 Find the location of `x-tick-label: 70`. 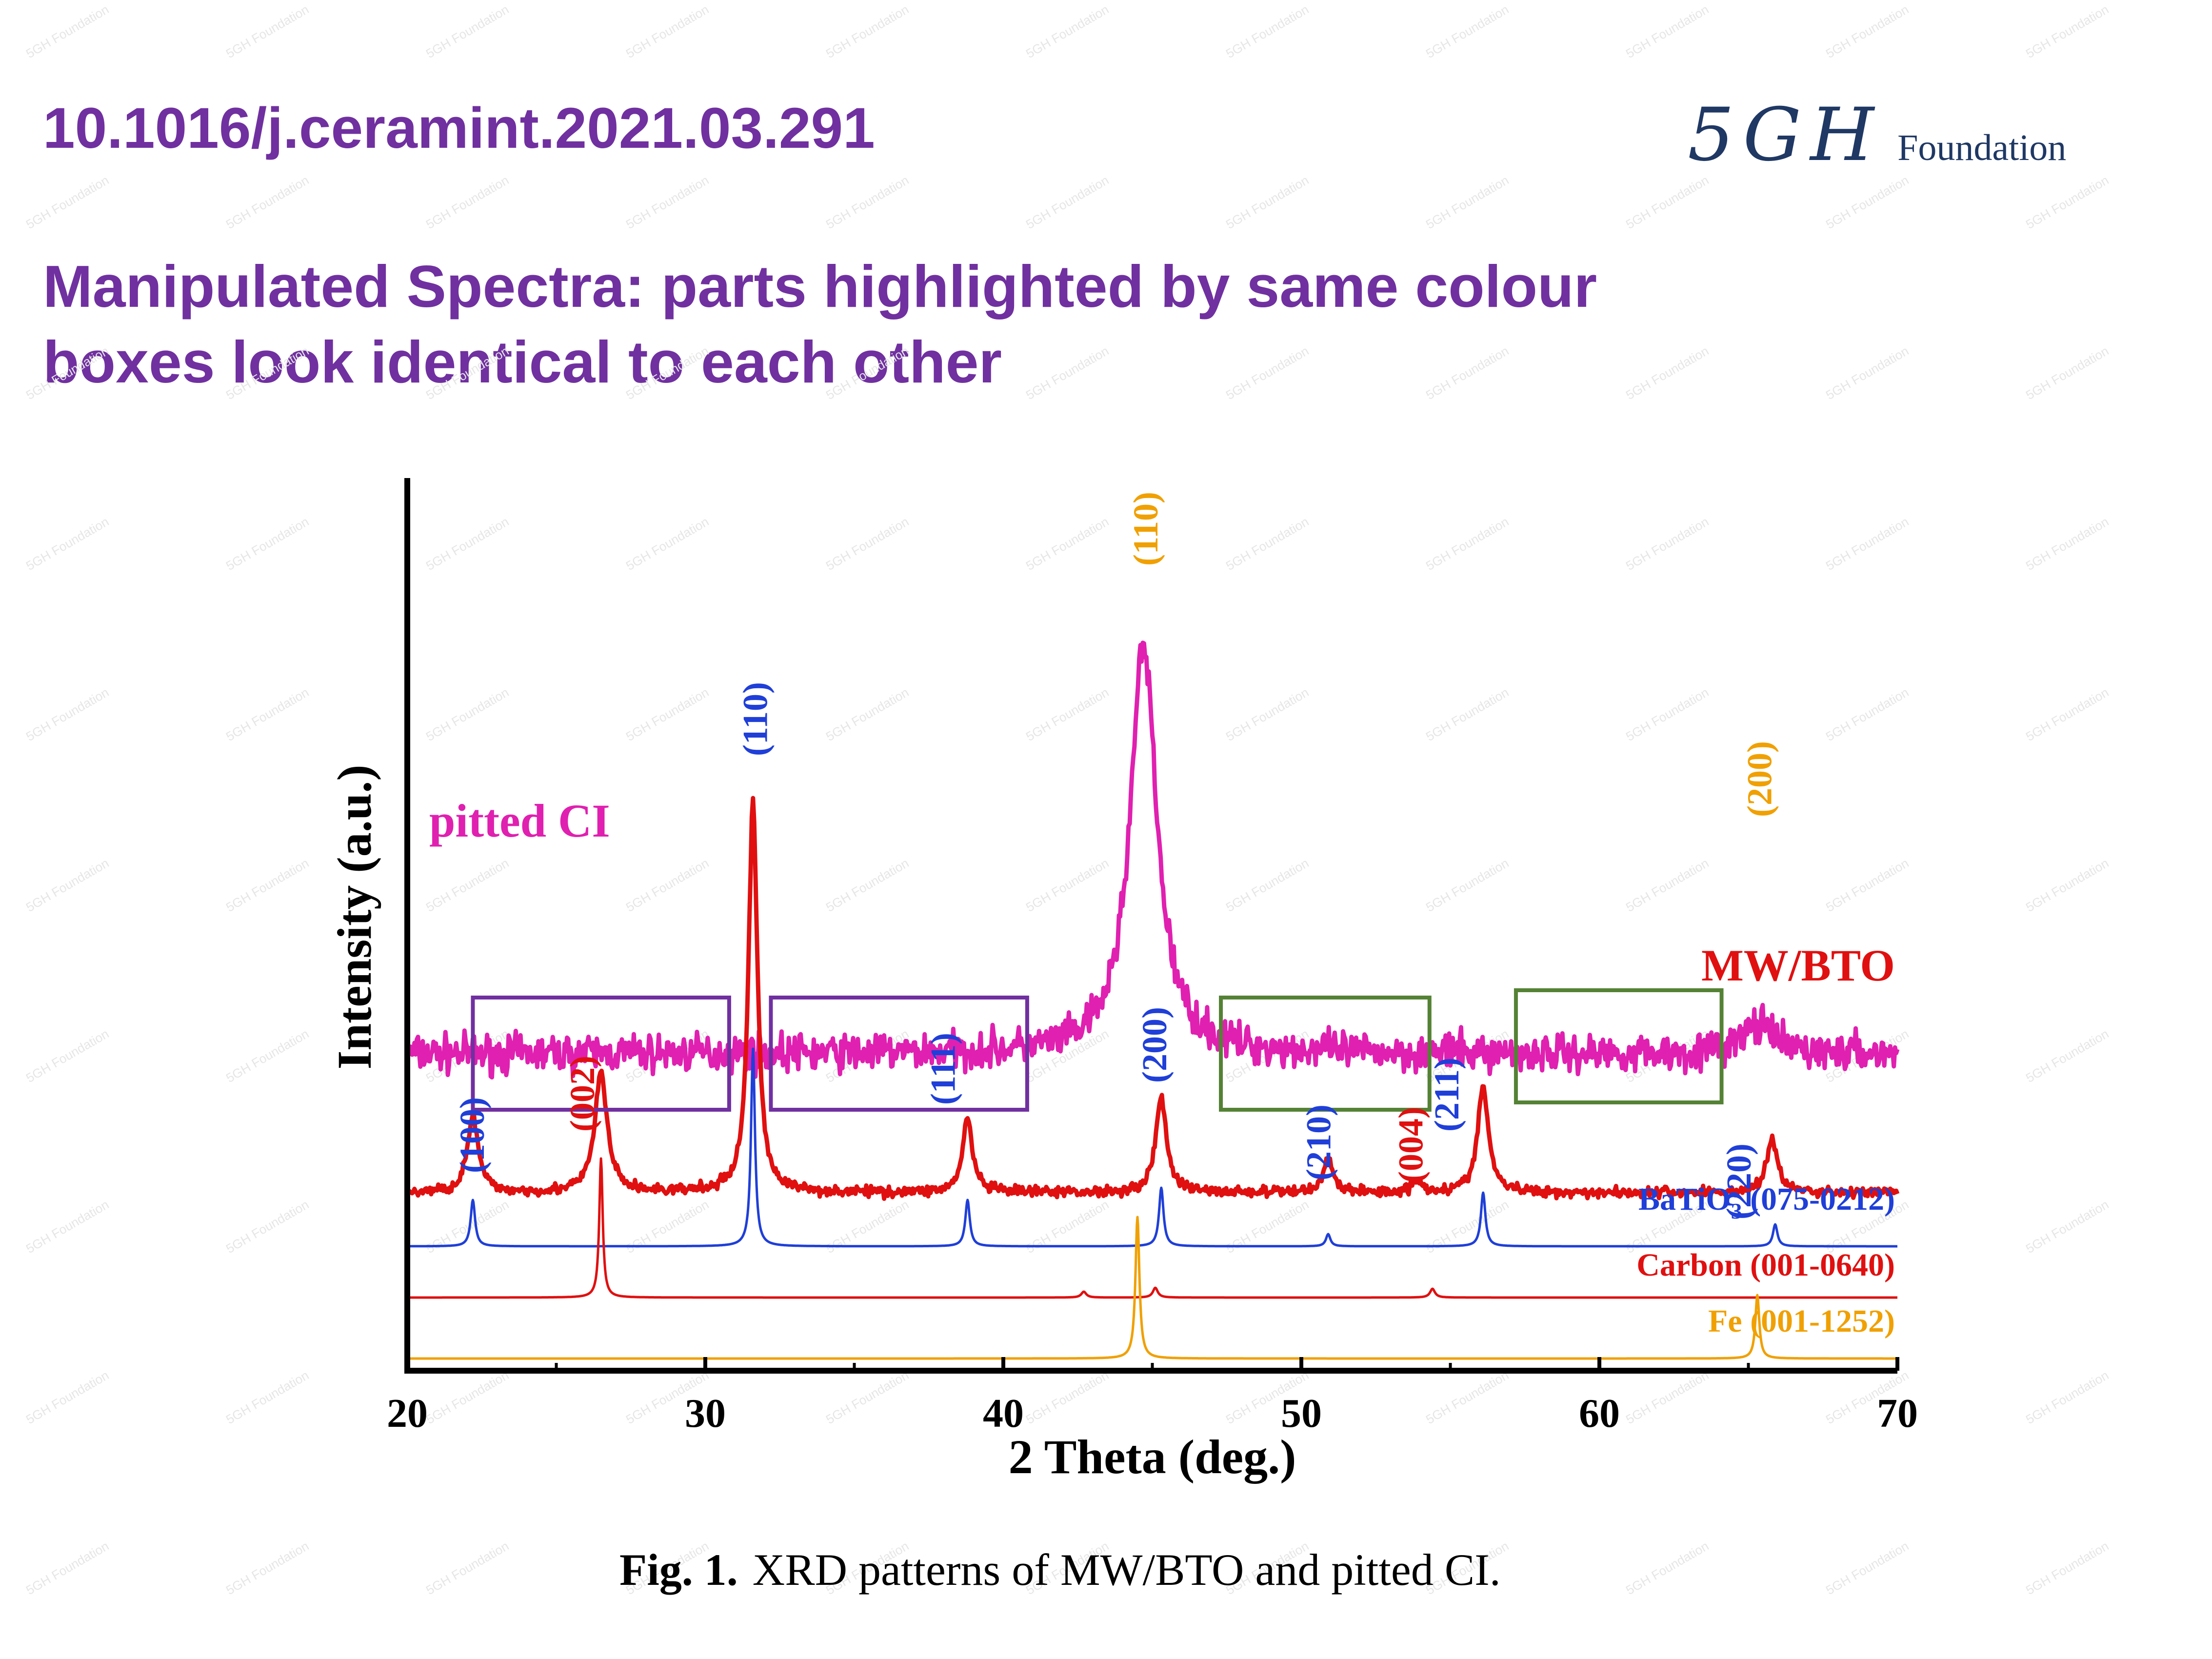

x-tick-label: 70 is located at coordinates (1898, 1414).